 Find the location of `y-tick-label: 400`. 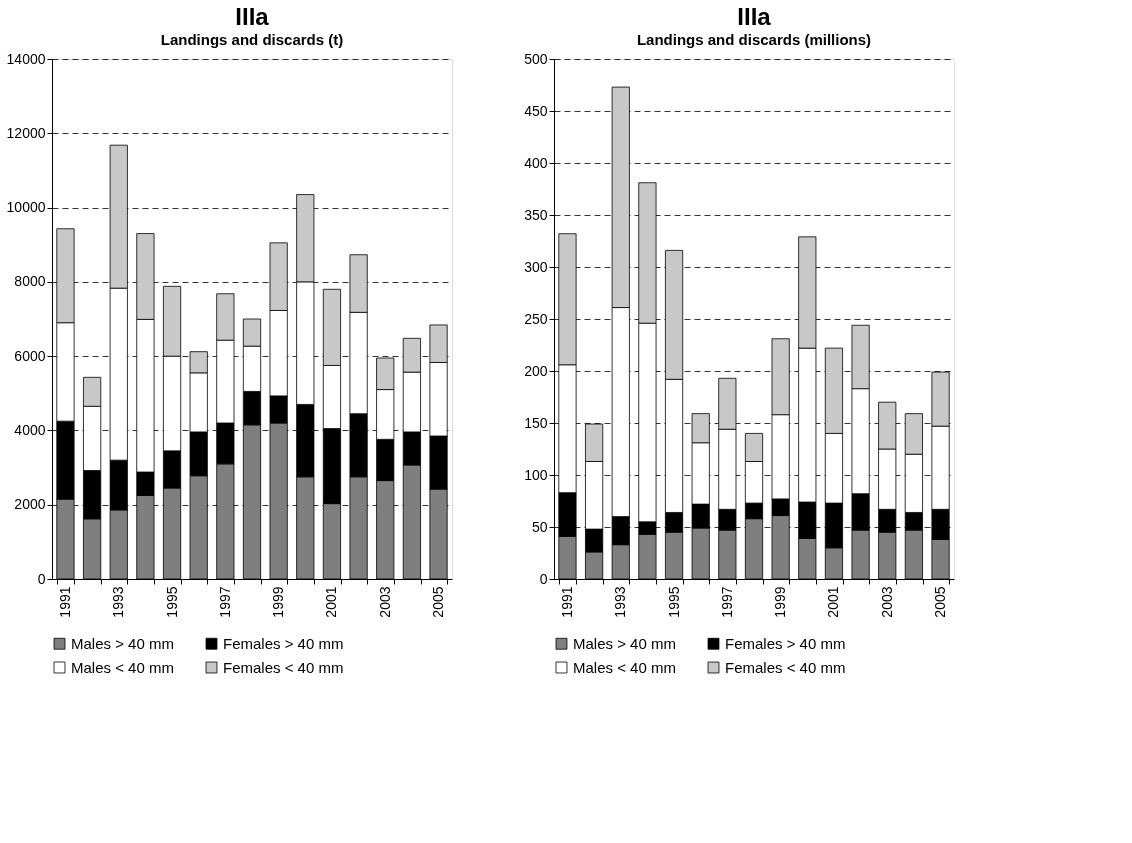

y-tick-label: 400 is located at coordinates (536, 162).